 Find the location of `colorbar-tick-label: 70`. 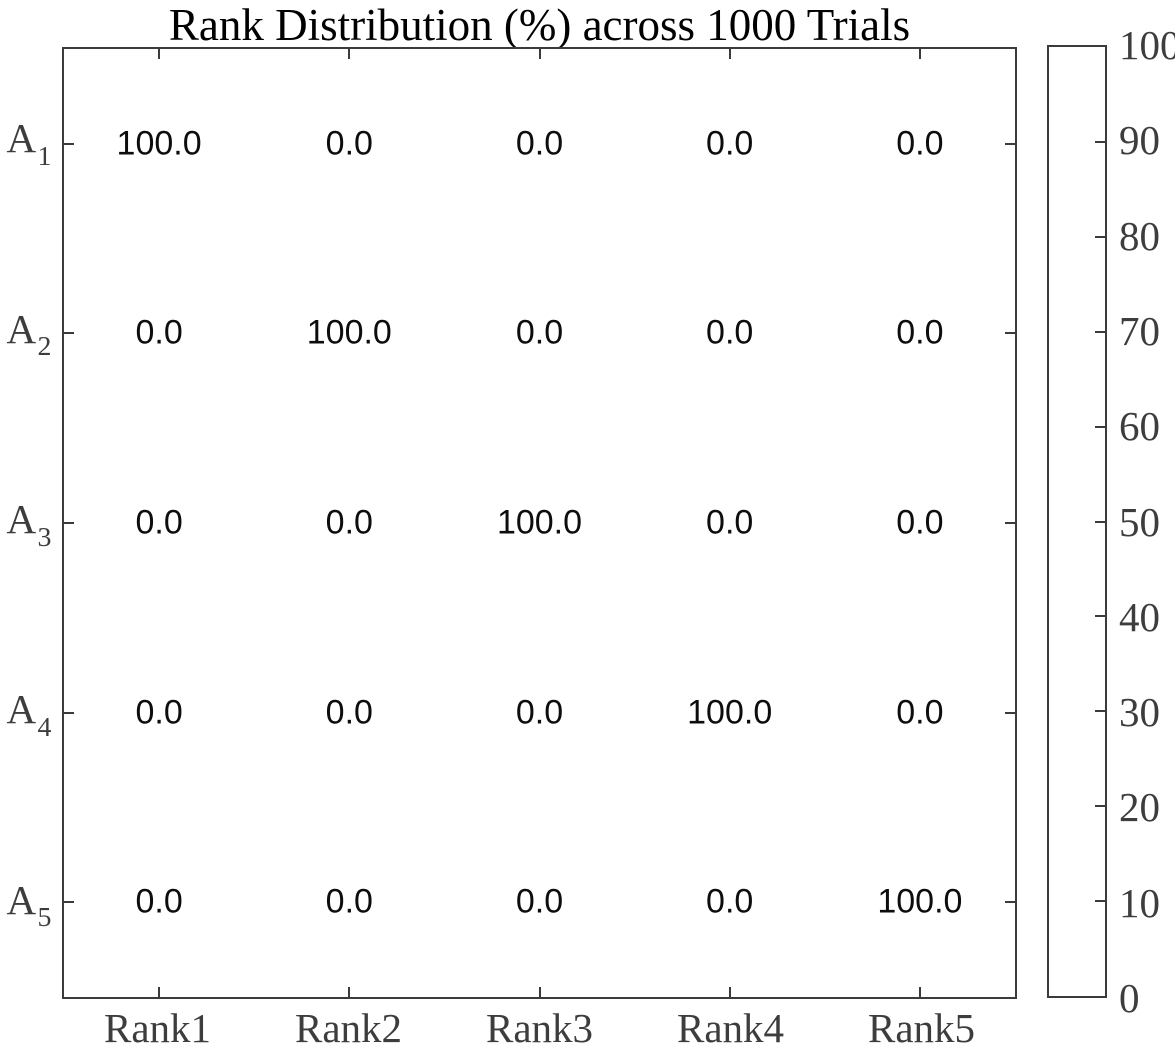

colorbar-tick-label: 70 is located at coordinates (1139, 330).